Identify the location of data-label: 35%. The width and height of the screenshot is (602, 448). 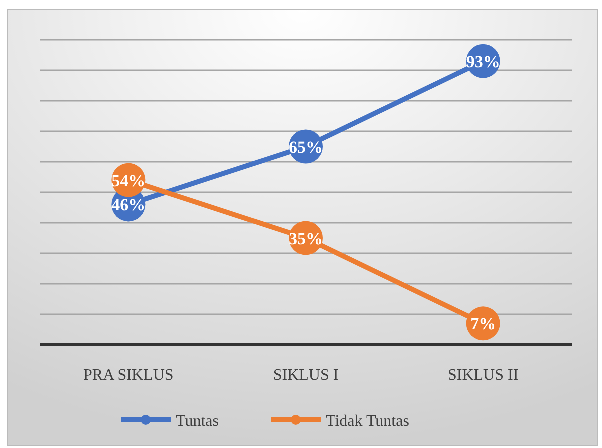
(306, 238).